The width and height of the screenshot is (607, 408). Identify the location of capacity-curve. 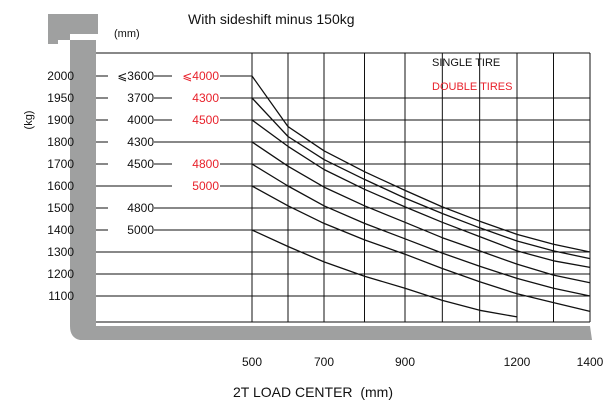
(384, 273).